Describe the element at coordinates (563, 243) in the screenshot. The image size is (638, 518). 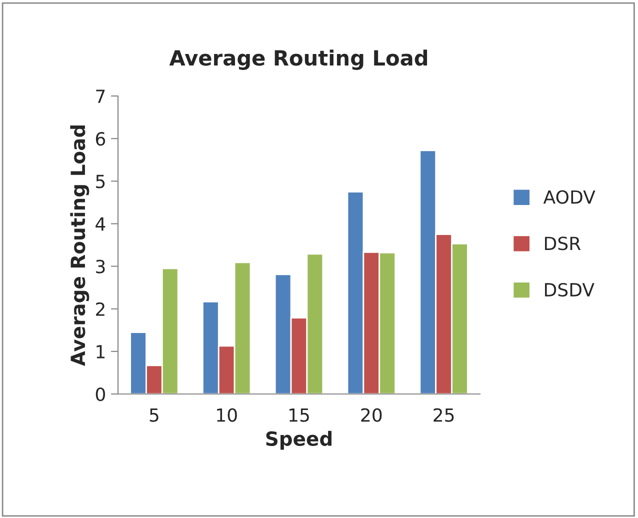
I see `legend-label: DSR` at that location.